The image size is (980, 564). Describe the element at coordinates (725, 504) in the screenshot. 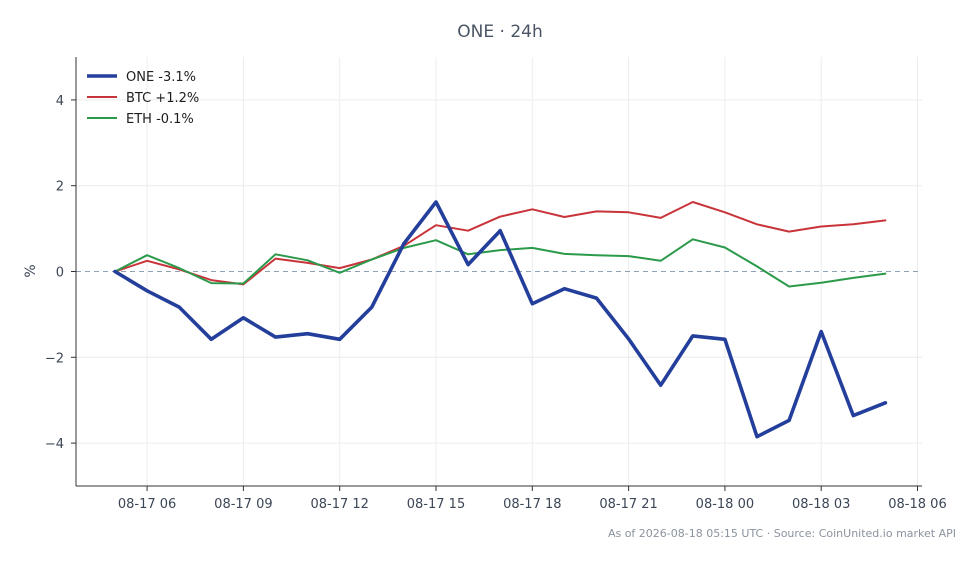

I see `x-tick-label: 08-18 00` at that location.